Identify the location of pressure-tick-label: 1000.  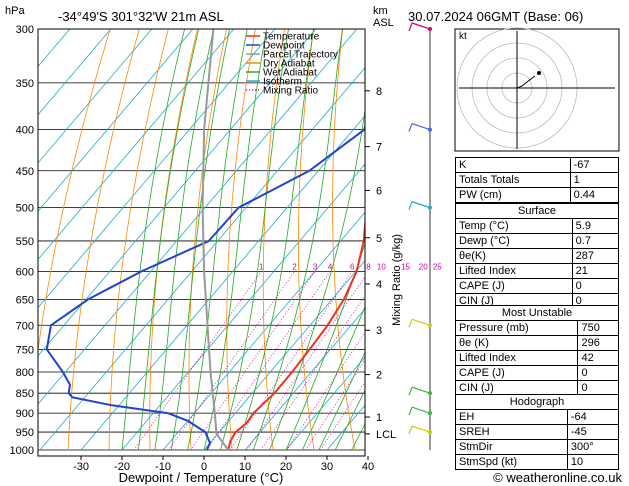
(22, 451).